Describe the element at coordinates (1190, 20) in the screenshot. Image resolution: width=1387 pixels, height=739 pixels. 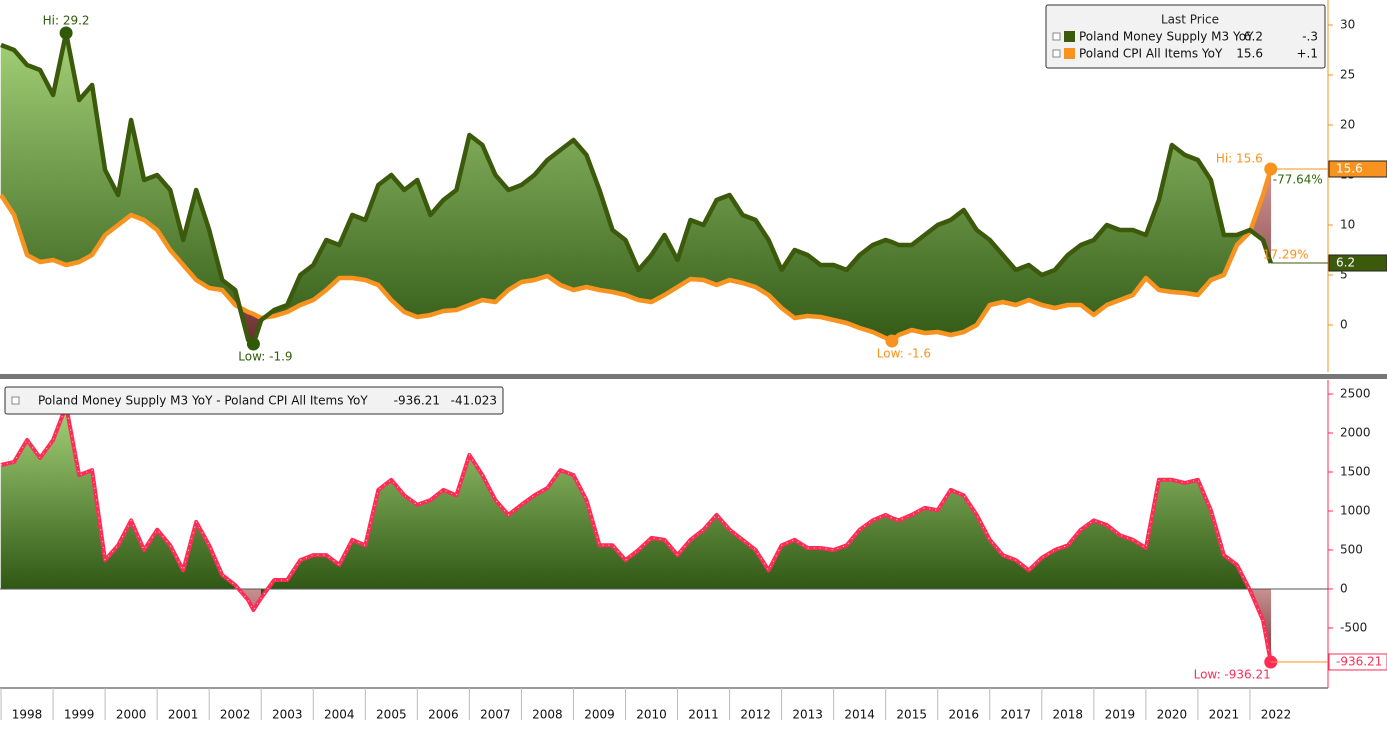
I see `legend-header: Last Price` at that location.